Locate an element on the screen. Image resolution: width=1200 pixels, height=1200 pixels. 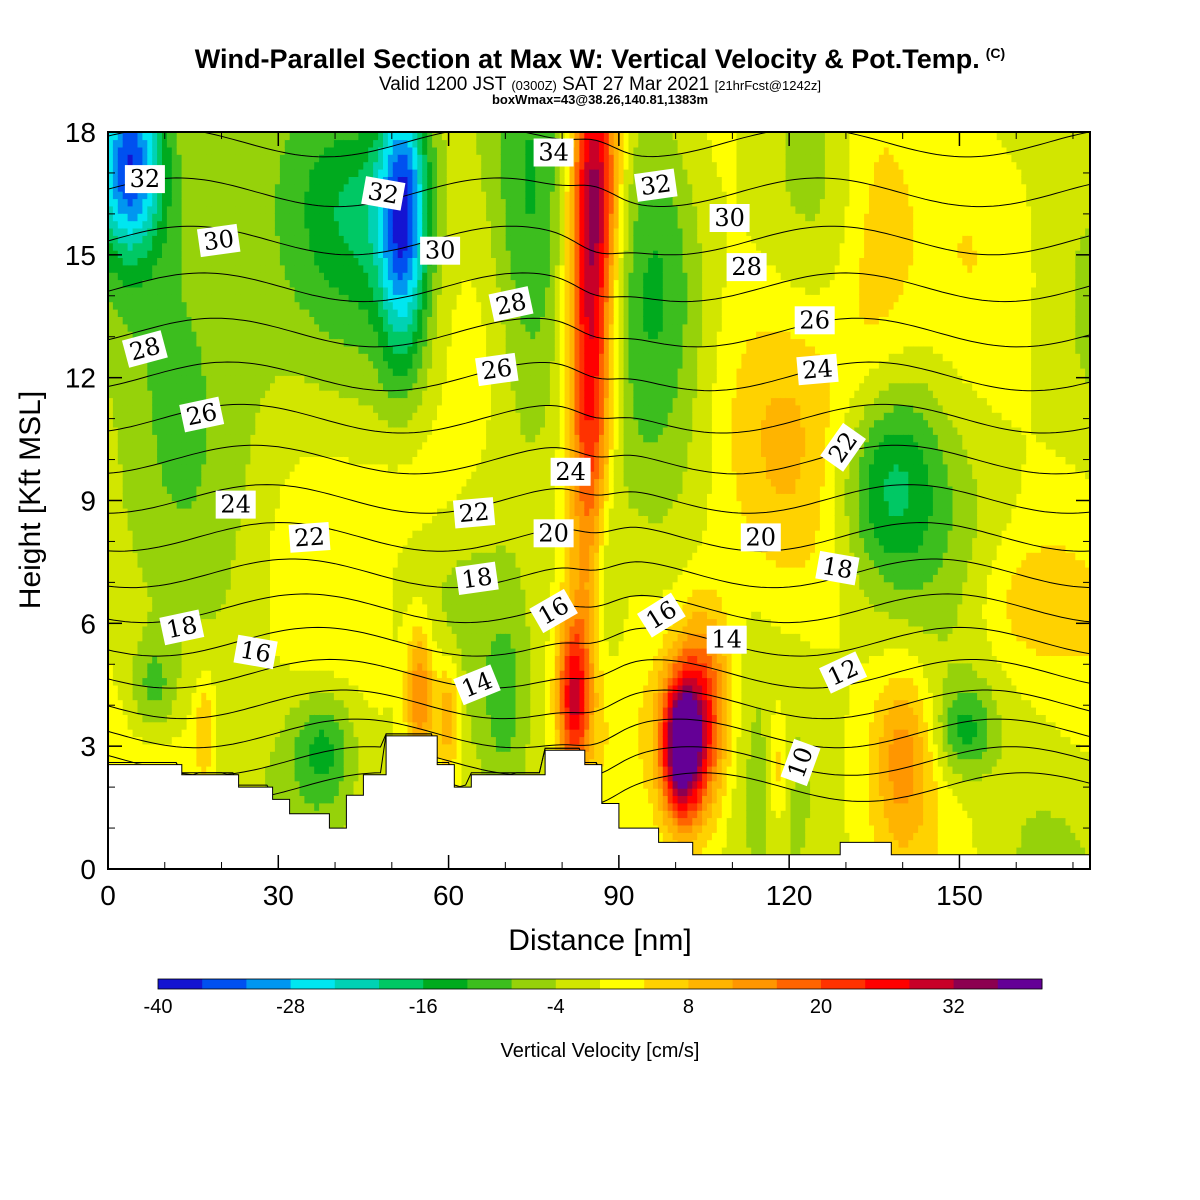
valid-time: Valid 1200 JST is located at coordinates (442, 84).